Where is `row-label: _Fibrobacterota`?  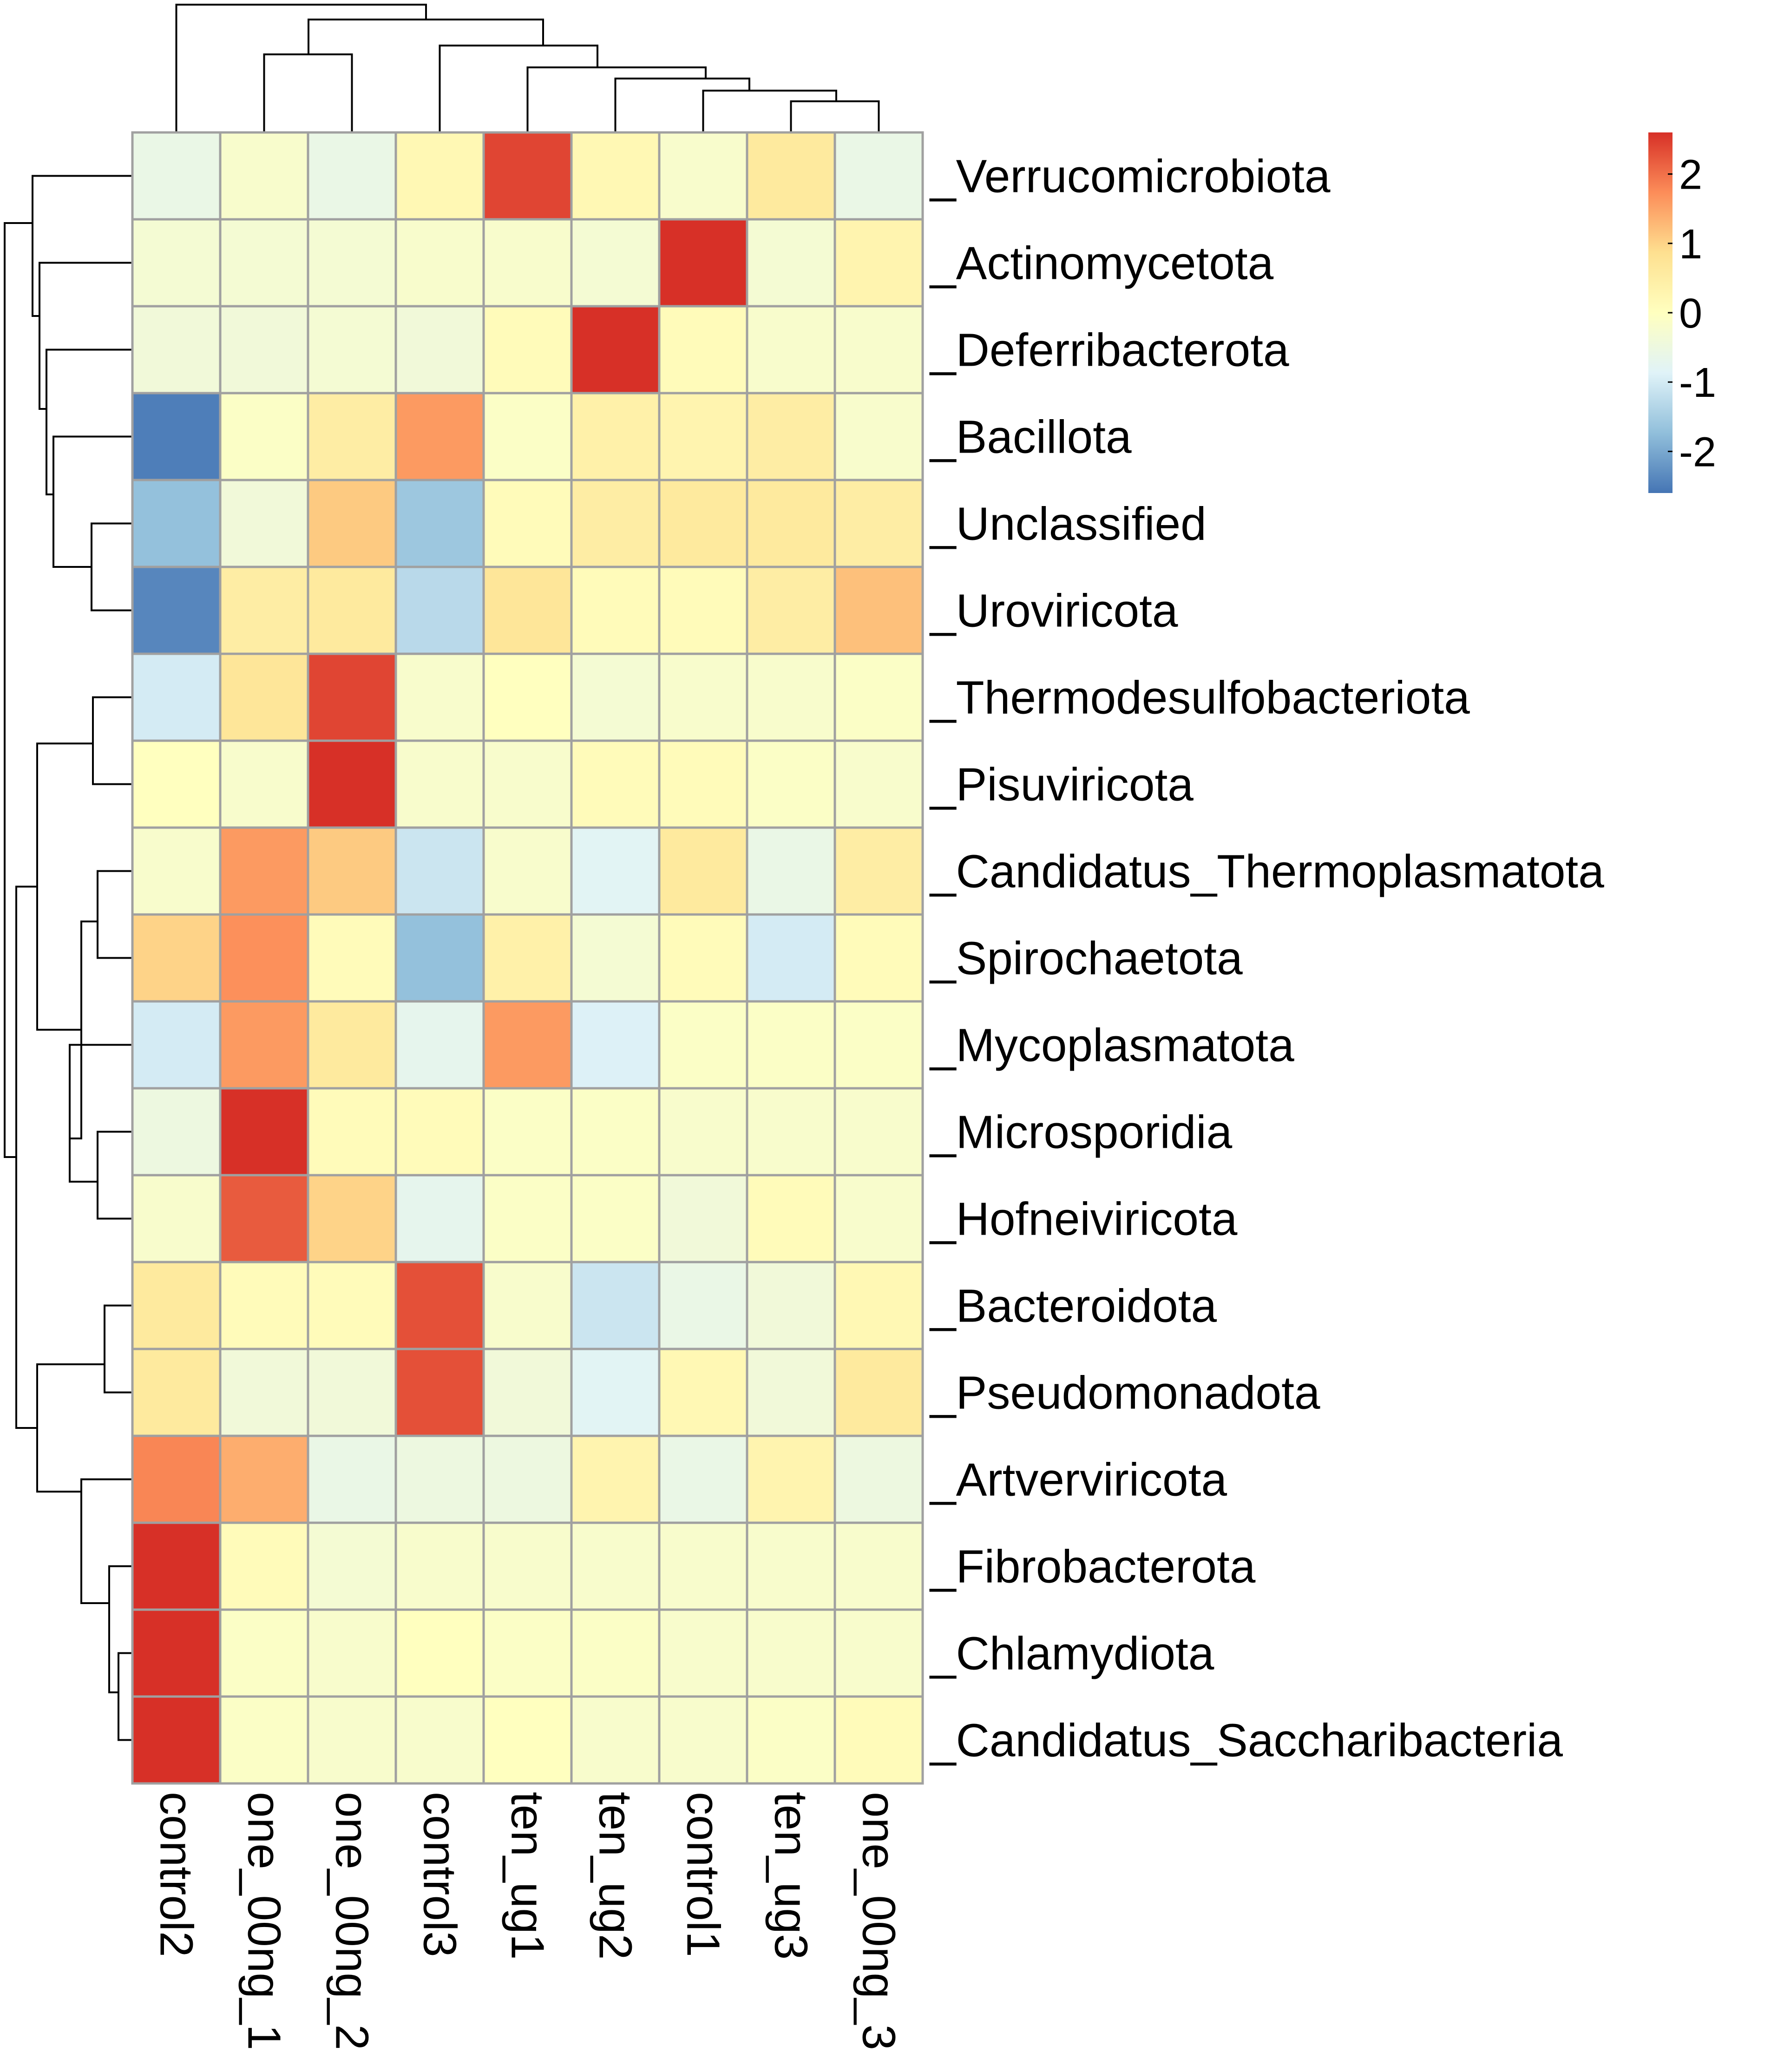 row-label: _Fibrobacterota is located at coordinates (1092, 1567).